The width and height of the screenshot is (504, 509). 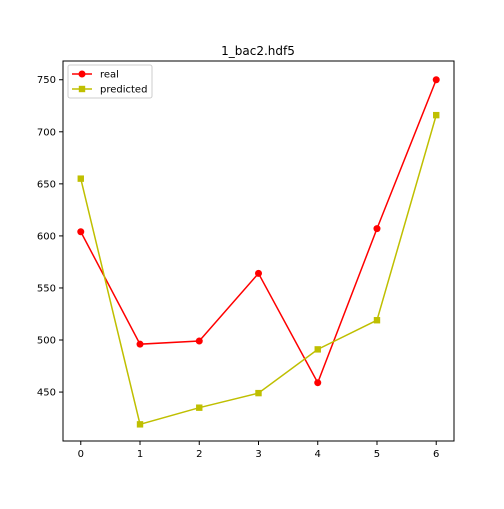 I want to click on y-tick-label: 500, so click(x=46, y=341).